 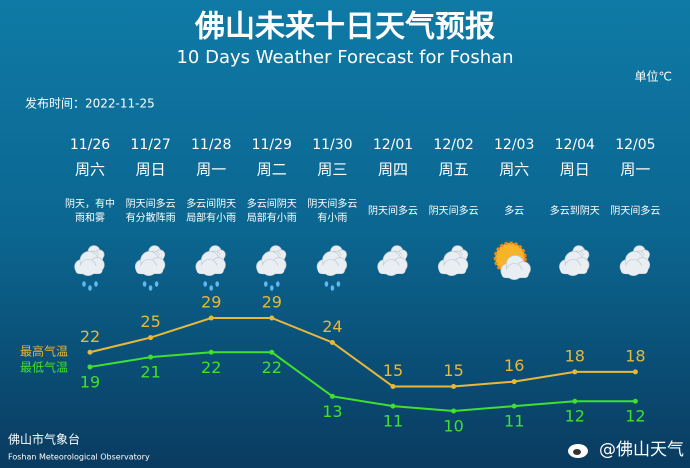 What do you see at coordinates (150, 145) in the screenshot?
I see `date-label: 11/27` at bounding box center [150, 145].